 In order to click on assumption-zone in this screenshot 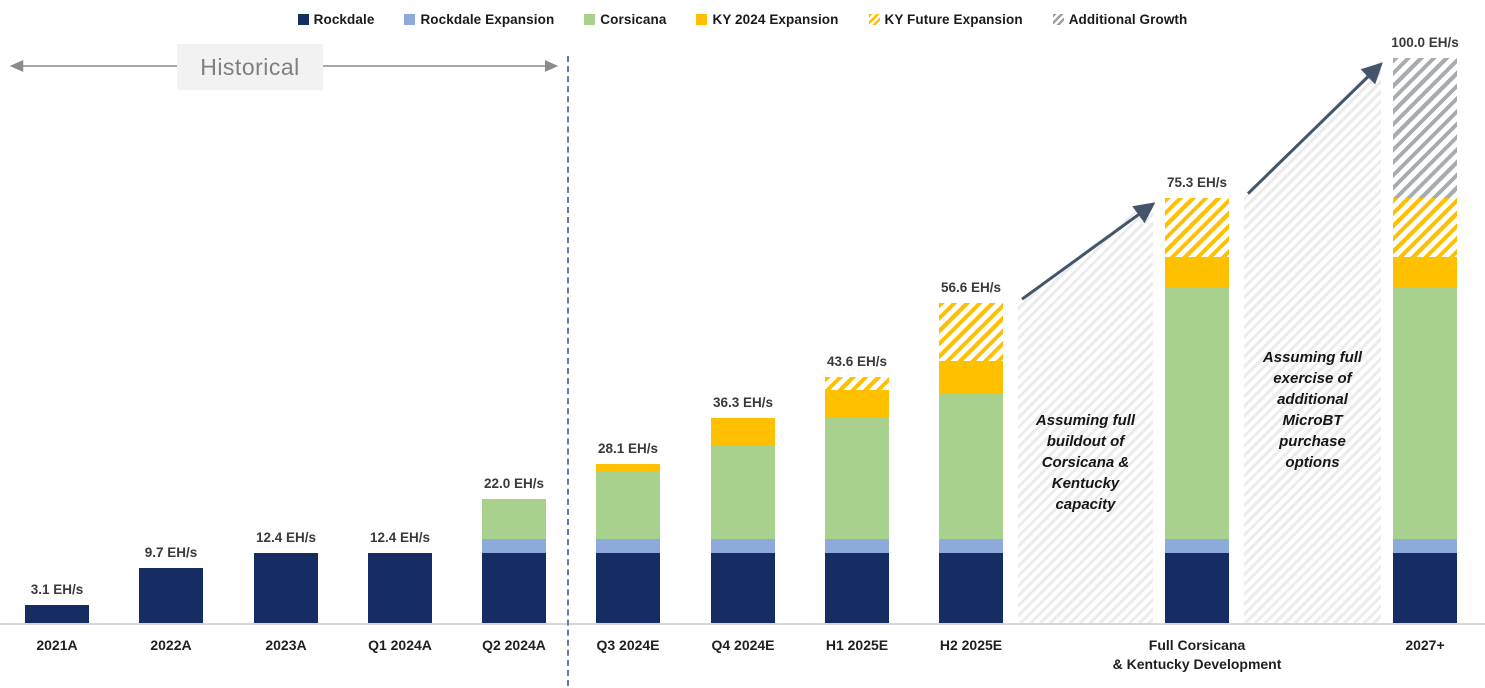, I will do `click(1312, 340)`.